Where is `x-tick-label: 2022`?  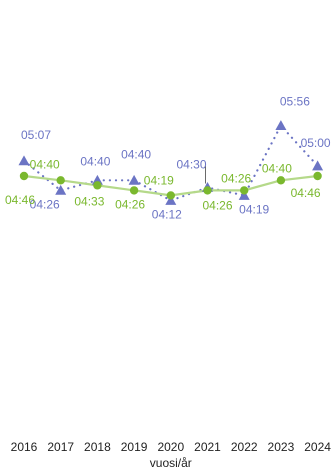
x-tick-label: 2022 is located at coordinates (244, 447).